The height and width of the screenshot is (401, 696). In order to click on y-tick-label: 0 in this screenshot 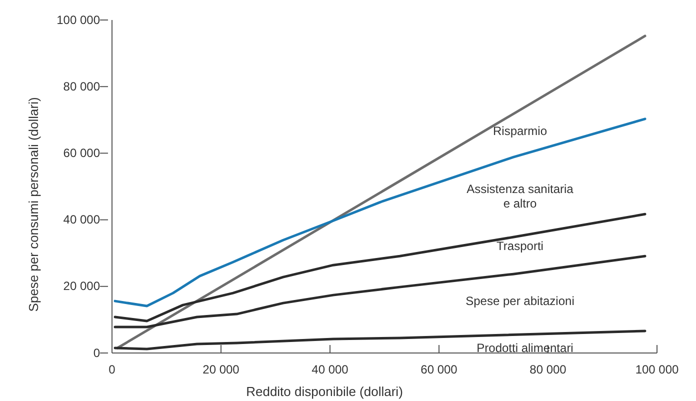, I will do `click(96, 353)`.